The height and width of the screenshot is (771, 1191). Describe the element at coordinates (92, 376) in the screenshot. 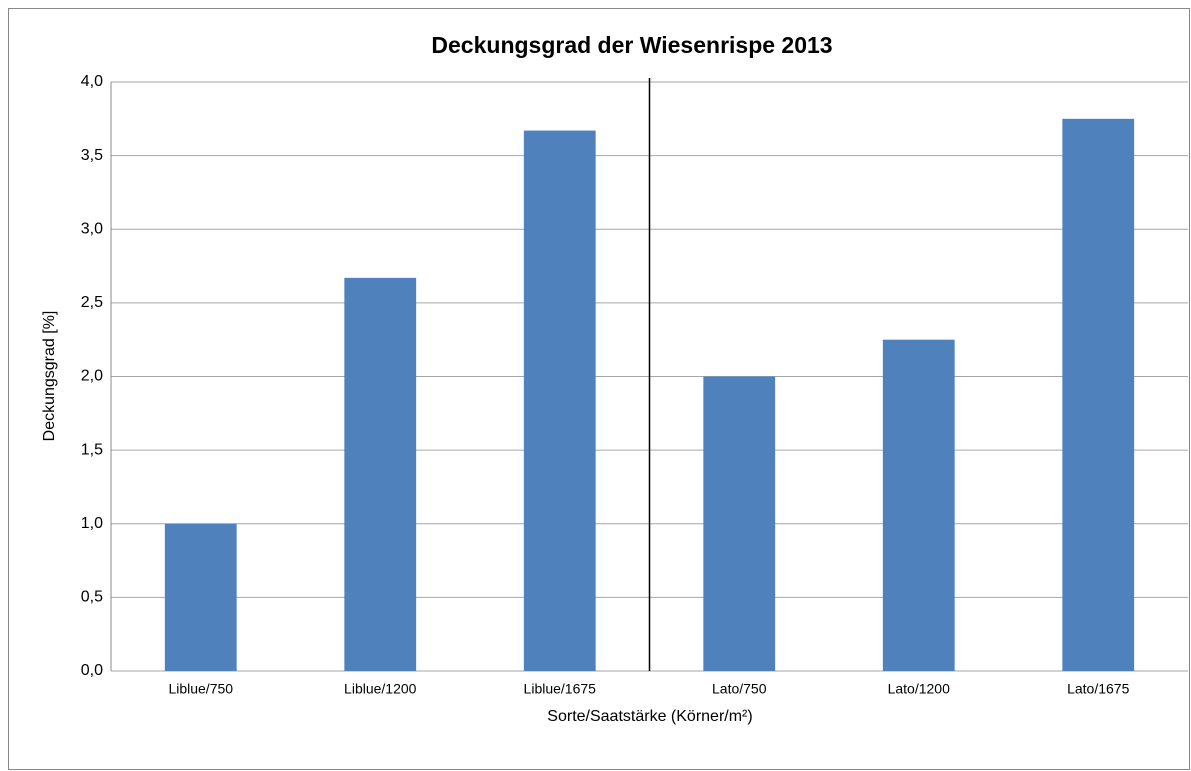

I see `y-tick-label: 2,0` at that location.